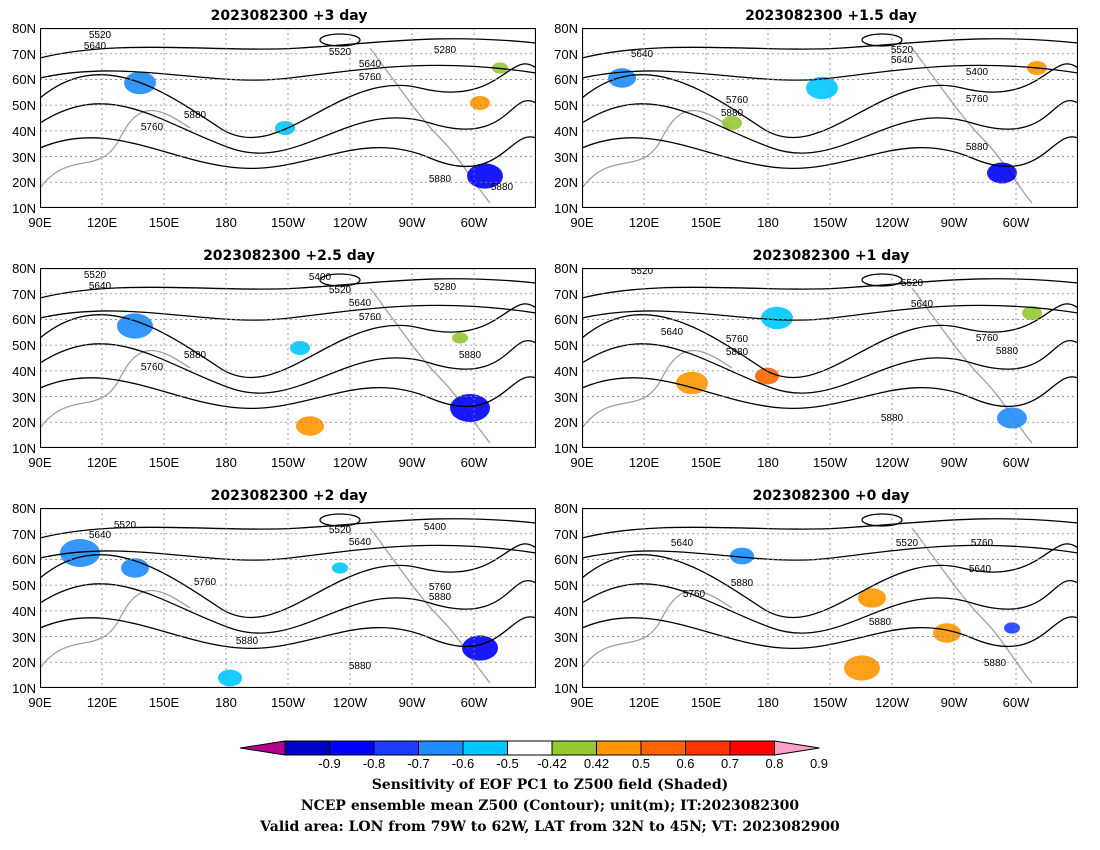 This screenshot has height=850, width=1100. Describe the element at coordinates (102, 222) in the screenshot. I see `lon-label: 120E` at that location.